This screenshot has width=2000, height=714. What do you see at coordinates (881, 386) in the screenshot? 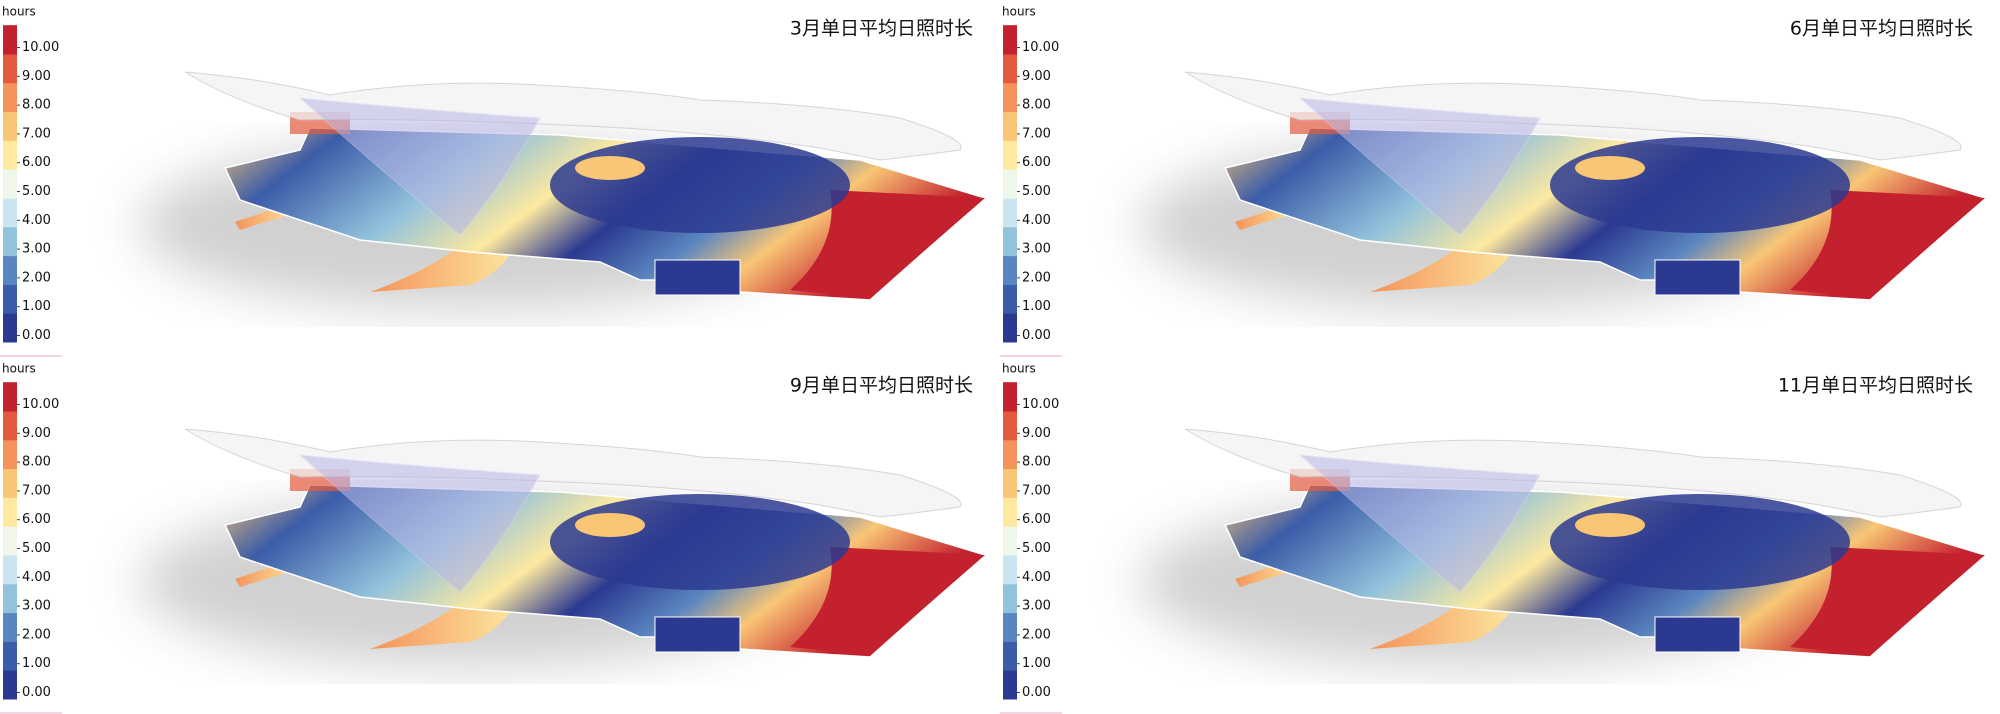
I see `panel-title: 9月单日平均日照时长` at bounding box center [881, 386].